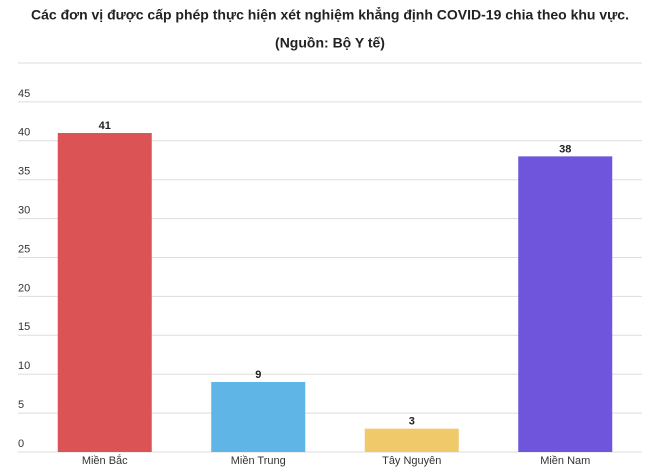 The image size is (660, 472). I want to click on y-tick-label: 25, so click(24, 249).